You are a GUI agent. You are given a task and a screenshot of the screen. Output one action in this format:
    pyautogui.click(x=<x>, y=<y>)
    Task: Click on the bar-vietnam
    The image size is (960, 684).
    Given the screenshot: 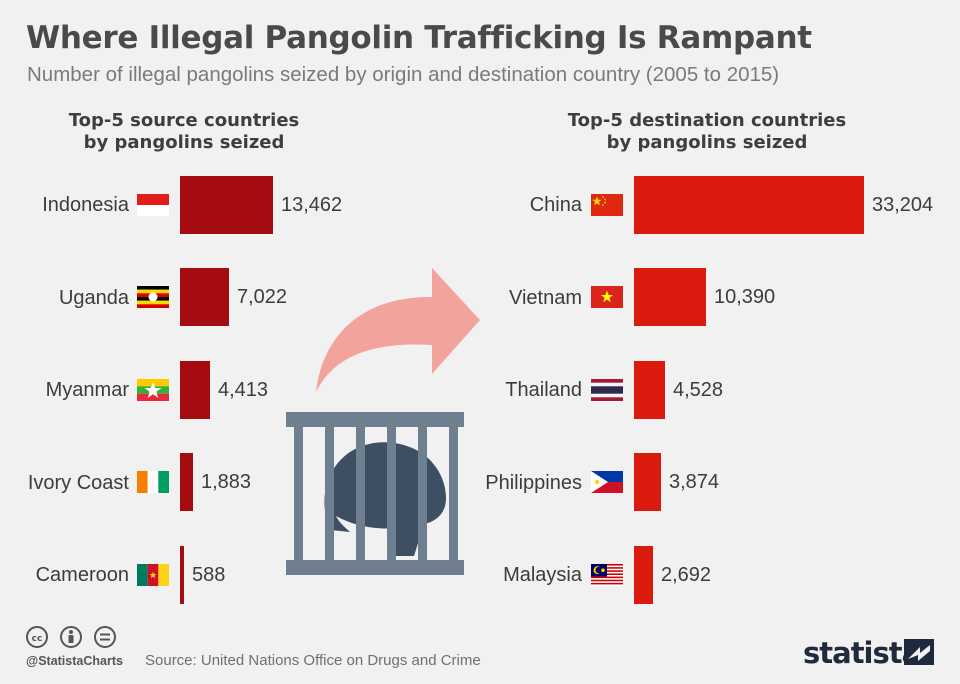 What is the action you would take?
    pyautogui.click(x=670, y=297)
    